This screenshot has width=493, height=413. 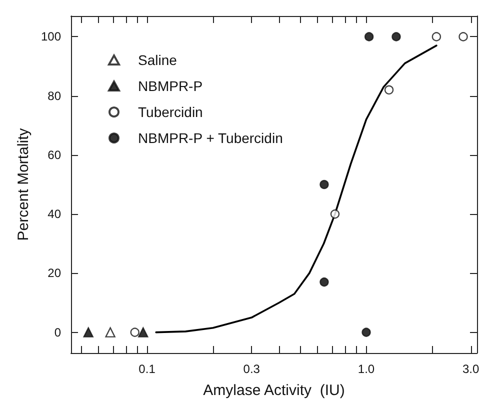 I want to click on y-axis-title: Percent Mortality, so click(x=23, y=184).